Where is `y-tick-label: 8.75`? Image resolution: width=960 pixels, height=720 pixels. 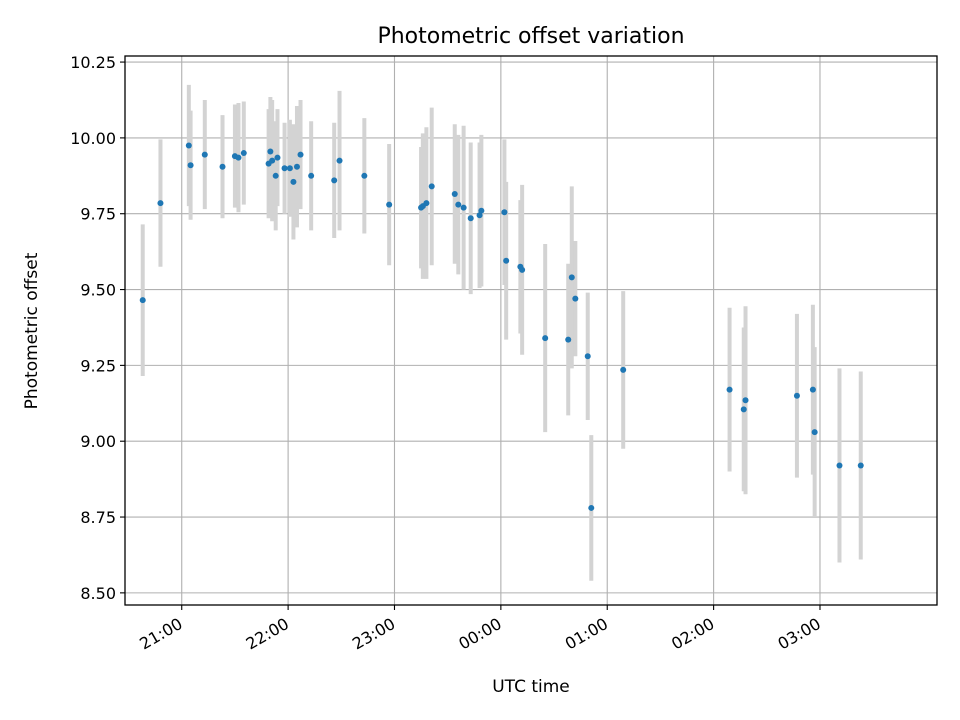
y-tick-label: 8.75 is located at coordinates (98, 517).